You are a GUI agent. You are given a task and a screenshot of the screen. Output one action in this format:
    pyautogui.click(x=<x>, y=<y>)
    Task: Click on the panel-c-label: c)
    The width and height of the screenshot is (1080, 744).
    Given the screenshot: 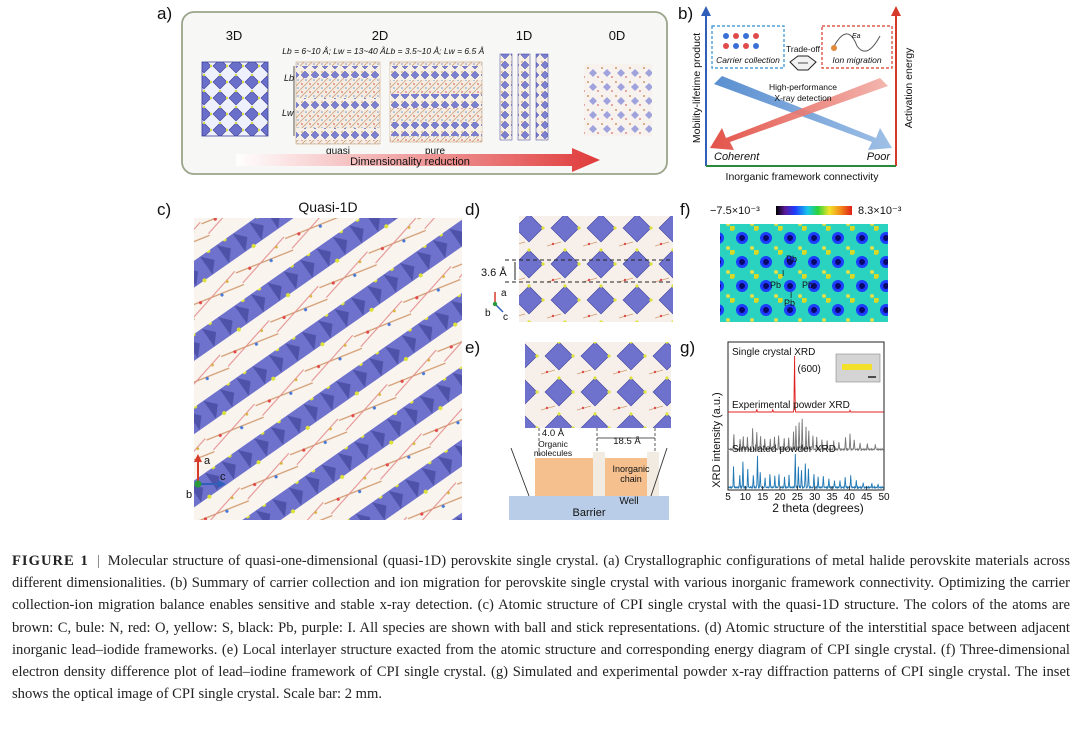 What is the action you would take?
    pyautogui.click(x=164, y=209)
    